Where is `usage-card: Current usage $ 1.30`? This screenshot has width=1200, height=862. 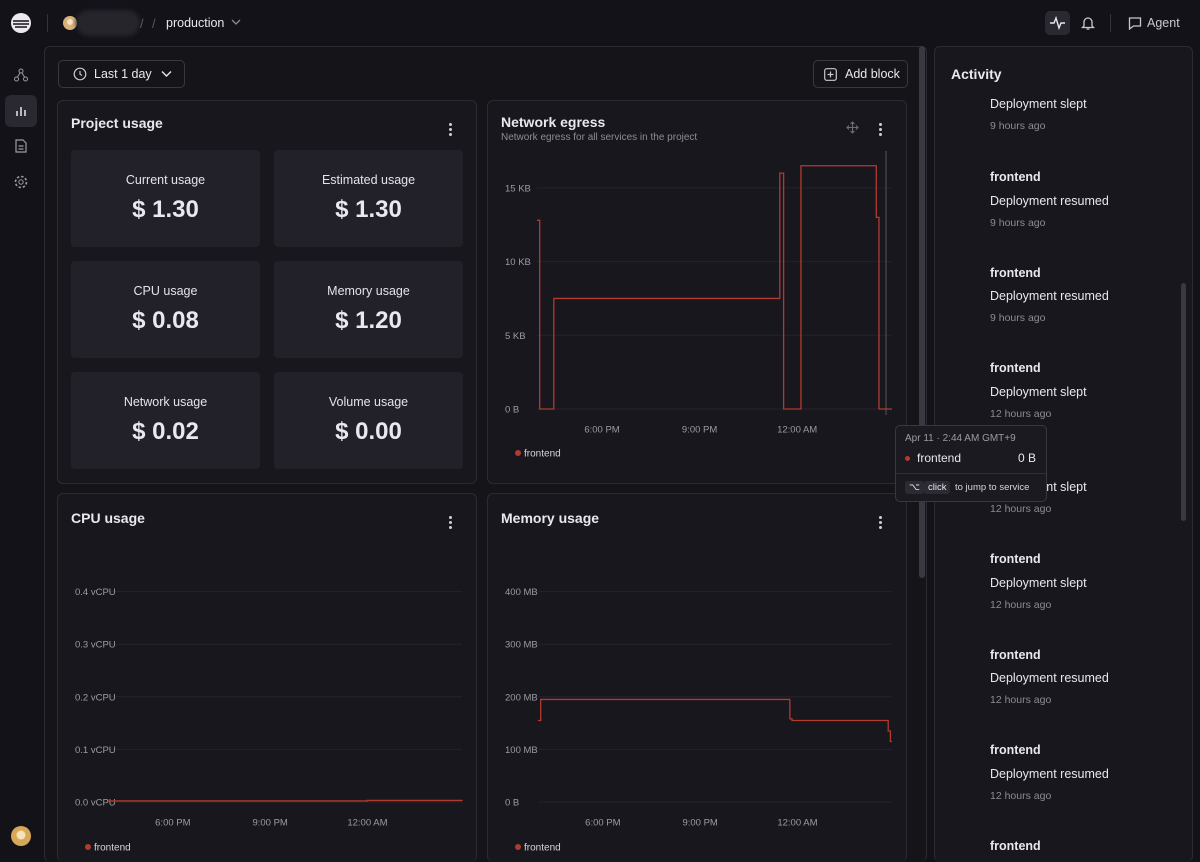 usage-card: Current usage $ 1.30 is located at coordinates (165, 198).